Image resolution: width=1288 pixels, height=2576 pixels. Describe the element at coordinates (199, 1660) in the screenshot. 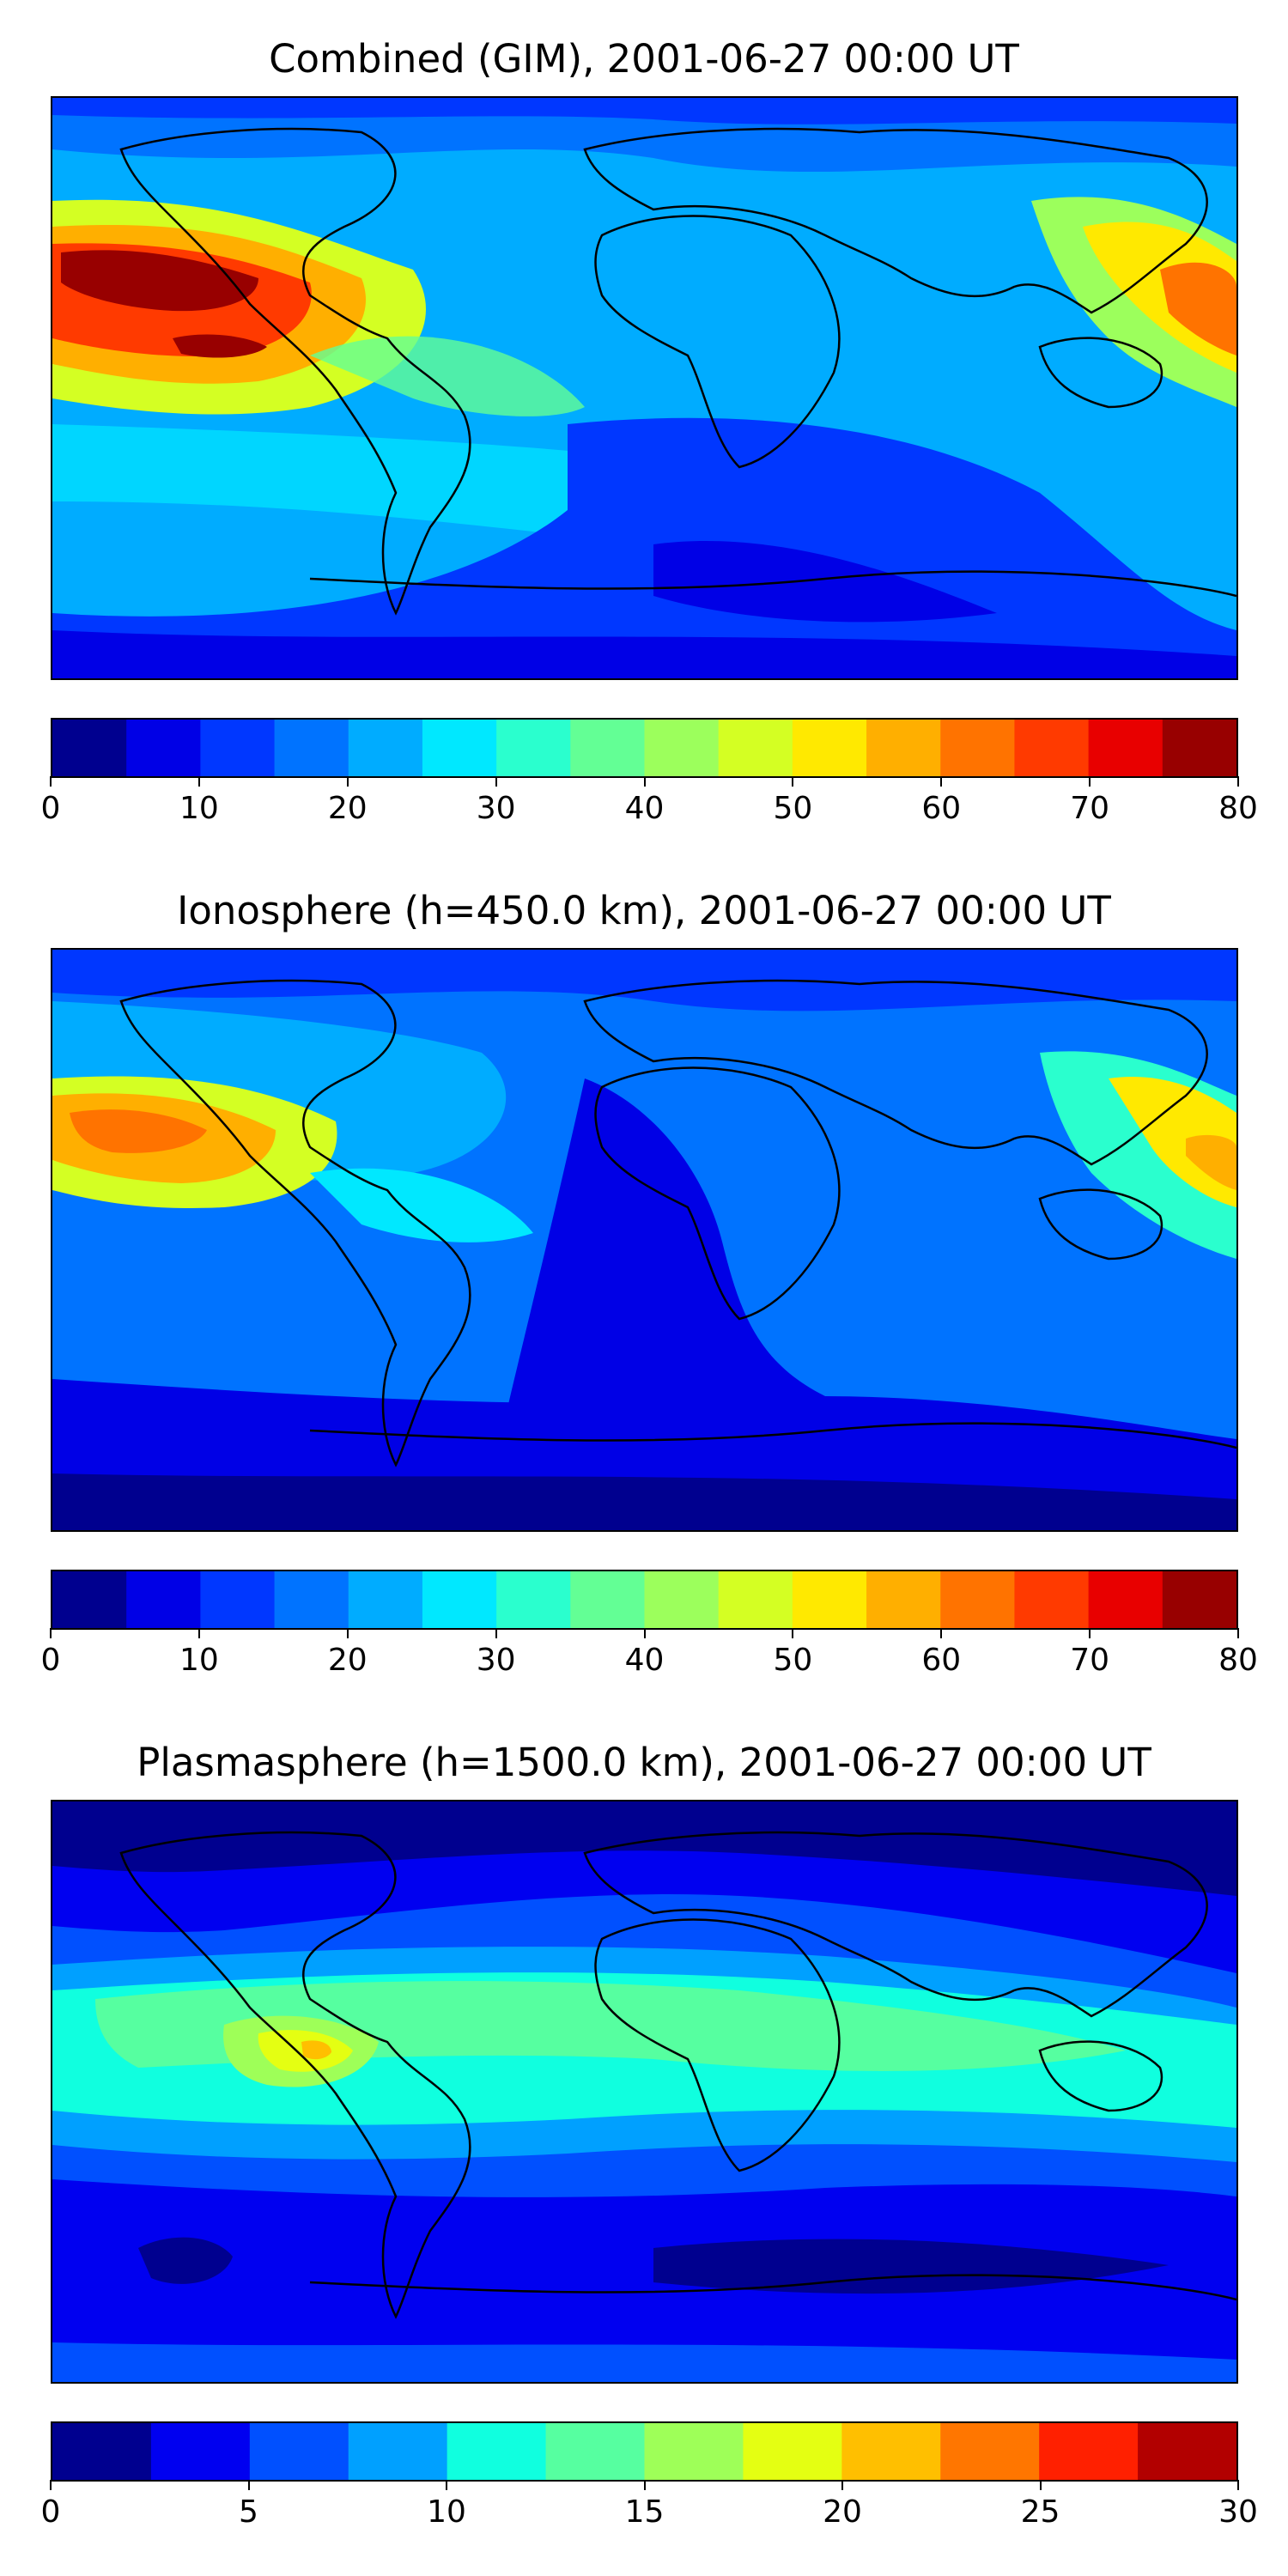

I see `colorbar-tick-label: 10` at that location.